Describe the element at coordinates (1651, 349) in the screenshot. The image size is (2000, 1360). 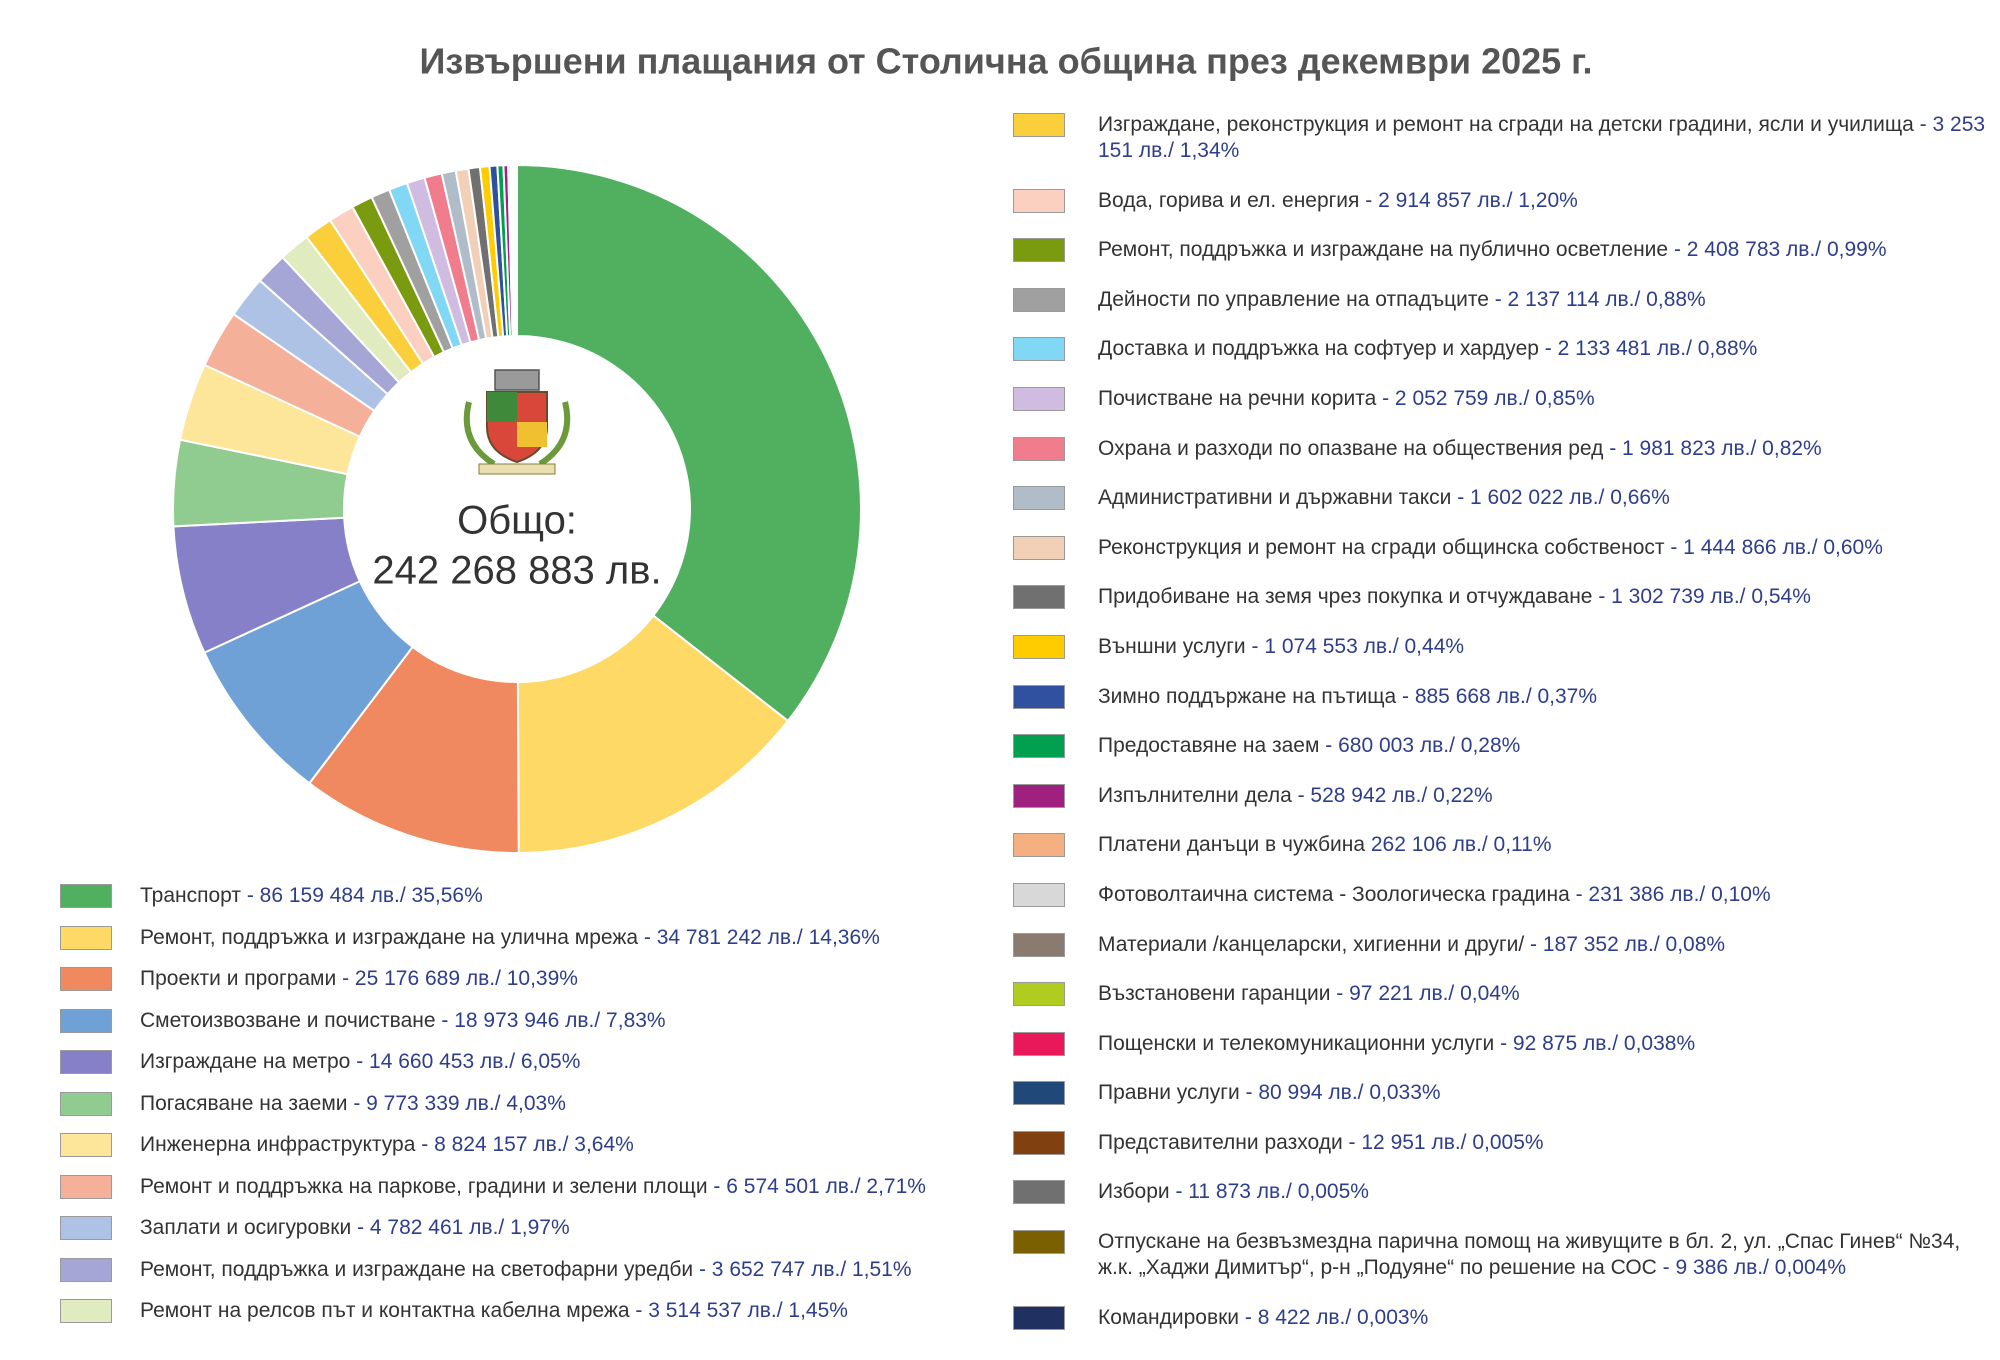
I see `legend-value: - 2 133 481 лв./ 0,88%` at that location.